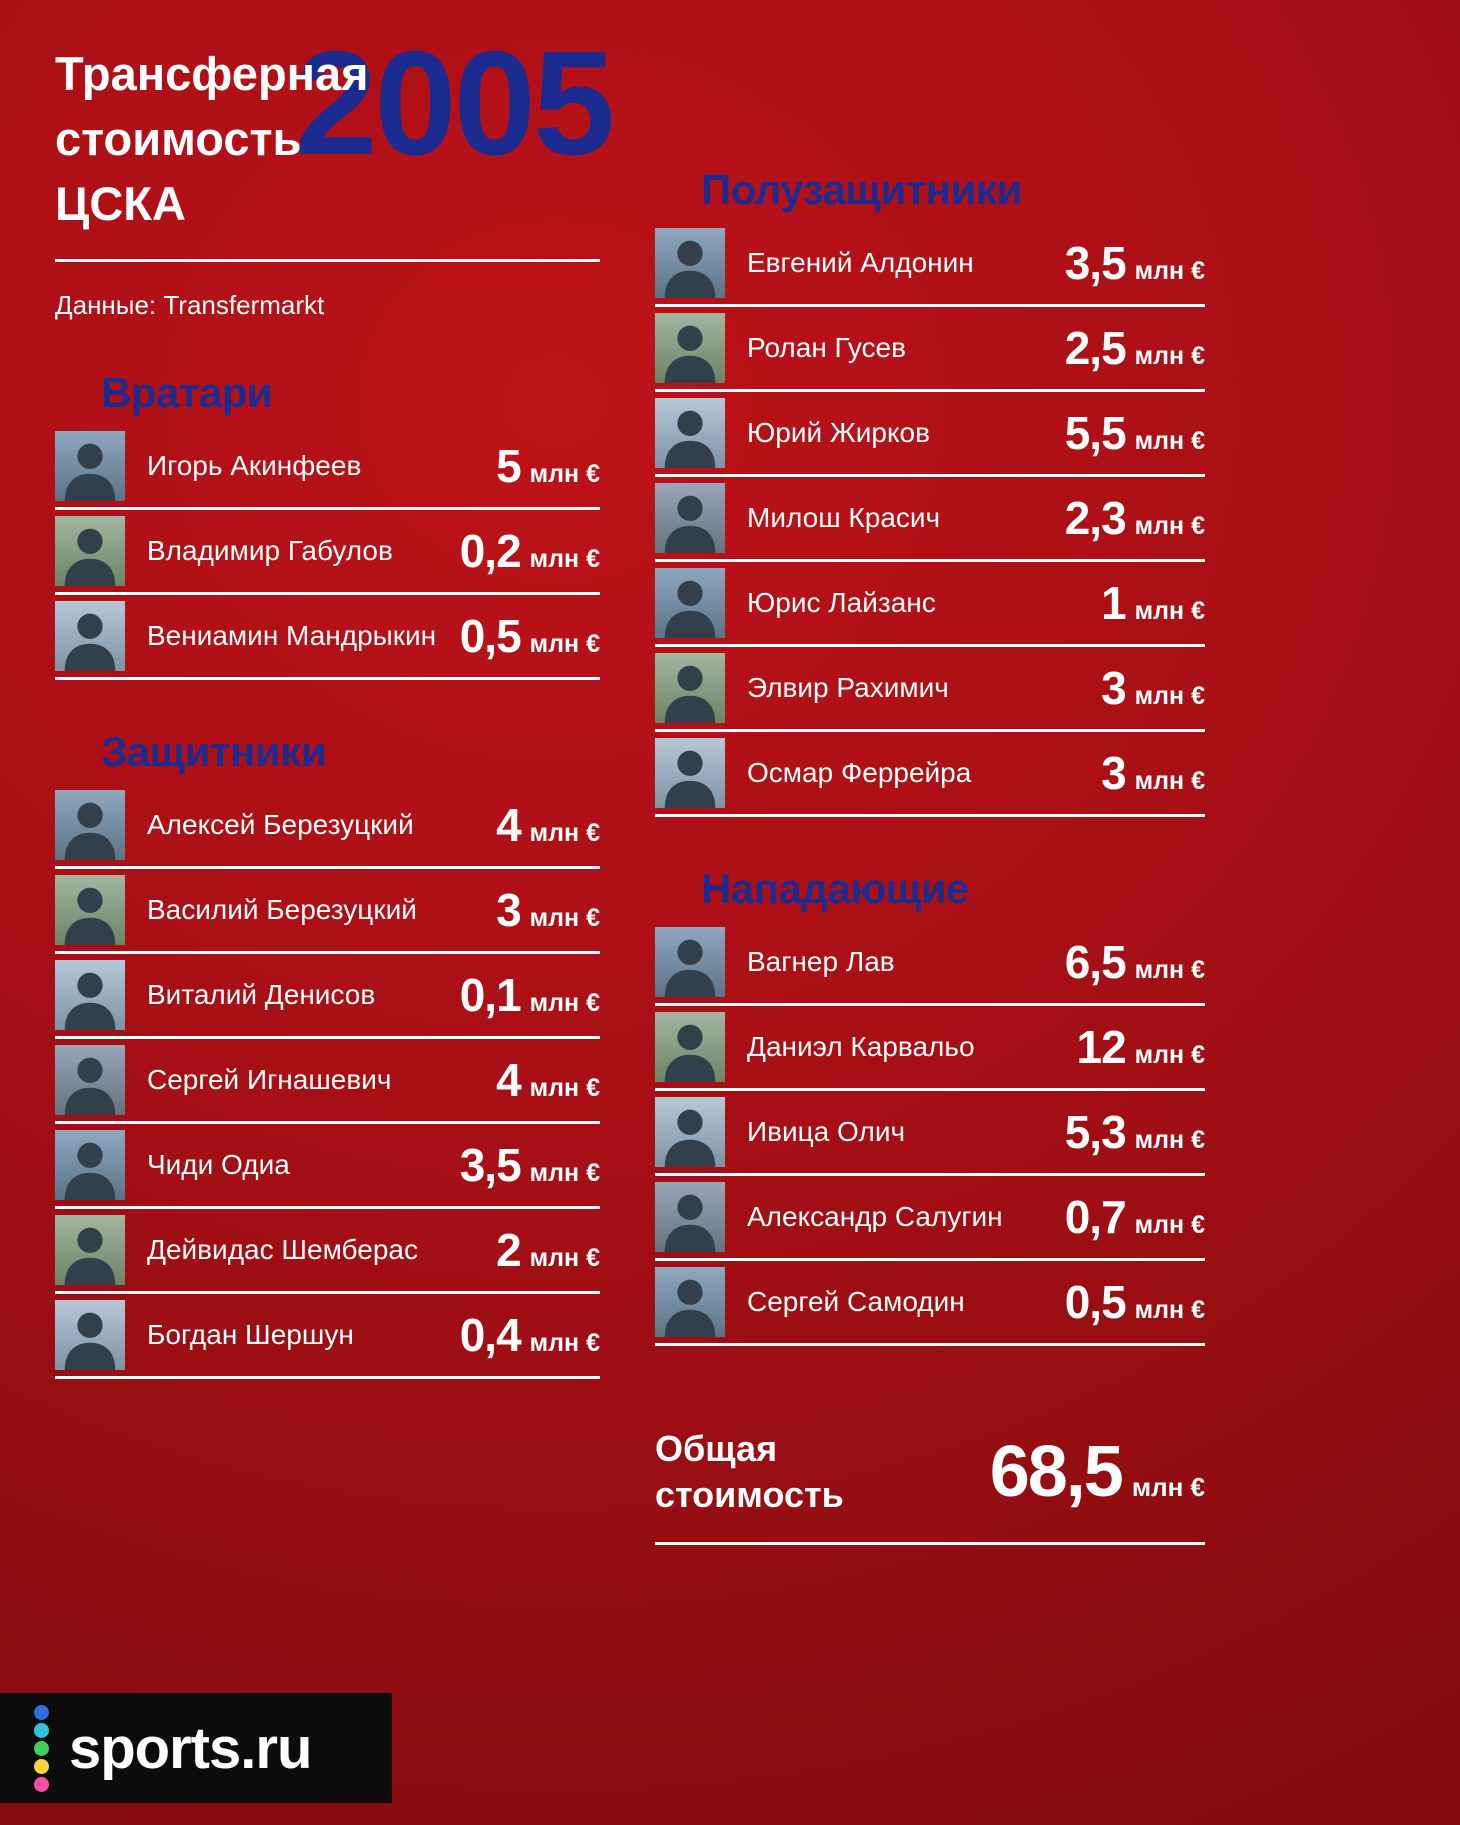 Image resolution: width=1460 pixels, height=1825 pixels. I want to click on player-row: Сергей Самодин 0,5 млн €, so click(930, 1303).